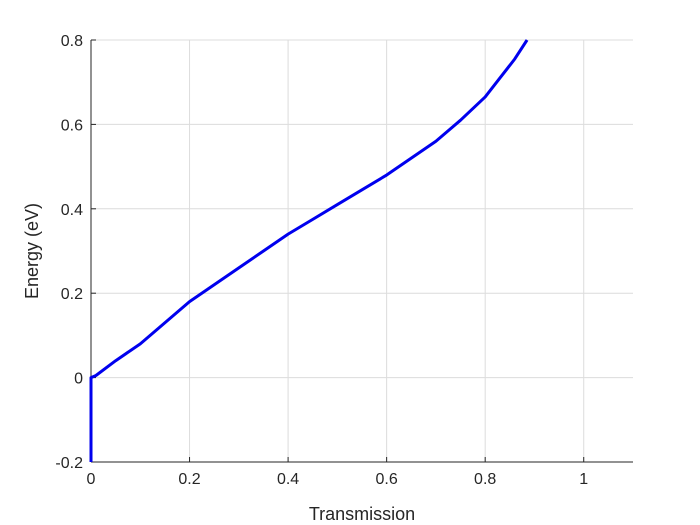 Image resolution: width=700 pixels, height=525 pixels. I want to click on x-tick-label: 0.4, so click(288, 479).